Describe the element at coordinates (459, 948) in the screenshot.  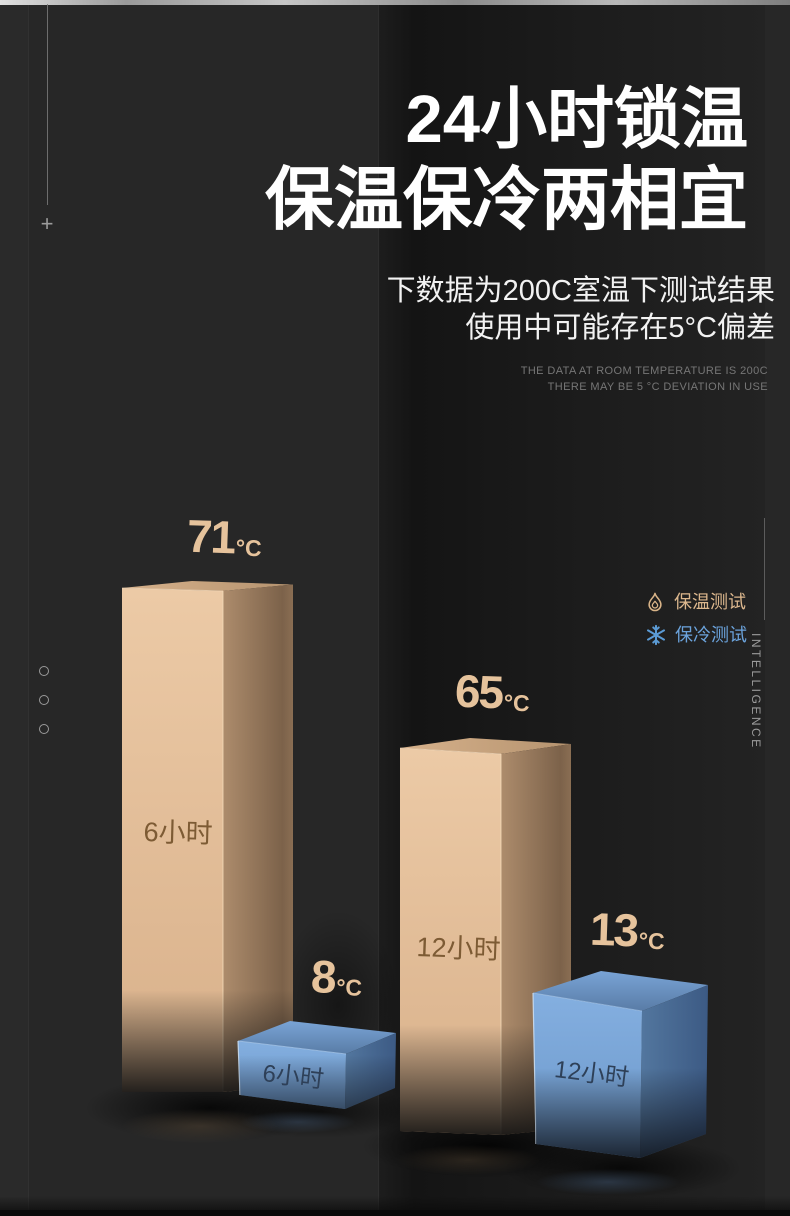
I see `duration-label-hot-12h: 12小时` at that location.